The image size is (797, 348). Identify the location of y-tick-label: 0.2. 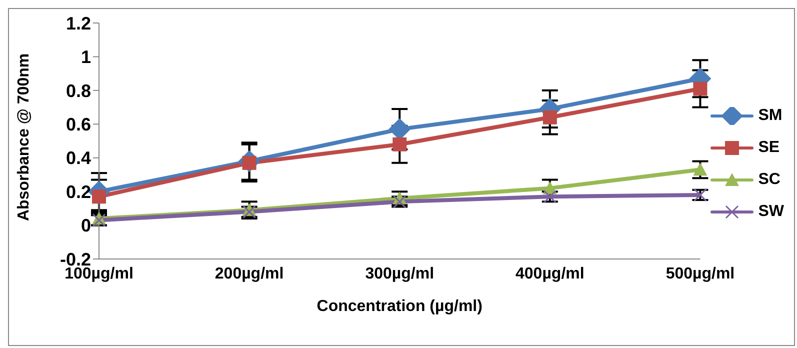
(78, 192).